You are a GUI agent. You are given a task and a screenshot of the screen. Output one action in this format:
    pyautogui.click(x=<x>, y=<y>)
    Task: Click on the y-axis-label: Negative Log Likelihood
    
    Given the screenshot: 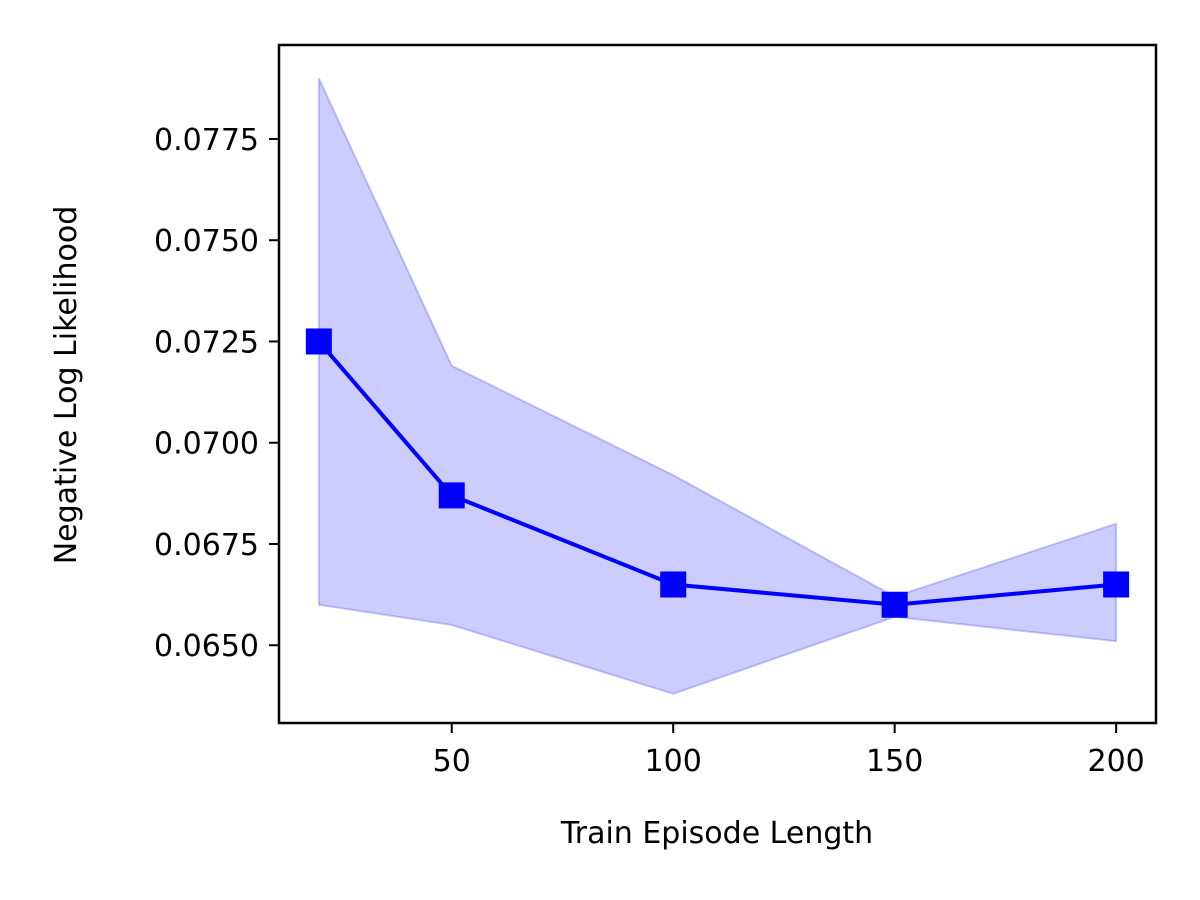 What is the action you would take?
    pyautogui.click(x=66, y=385)
    